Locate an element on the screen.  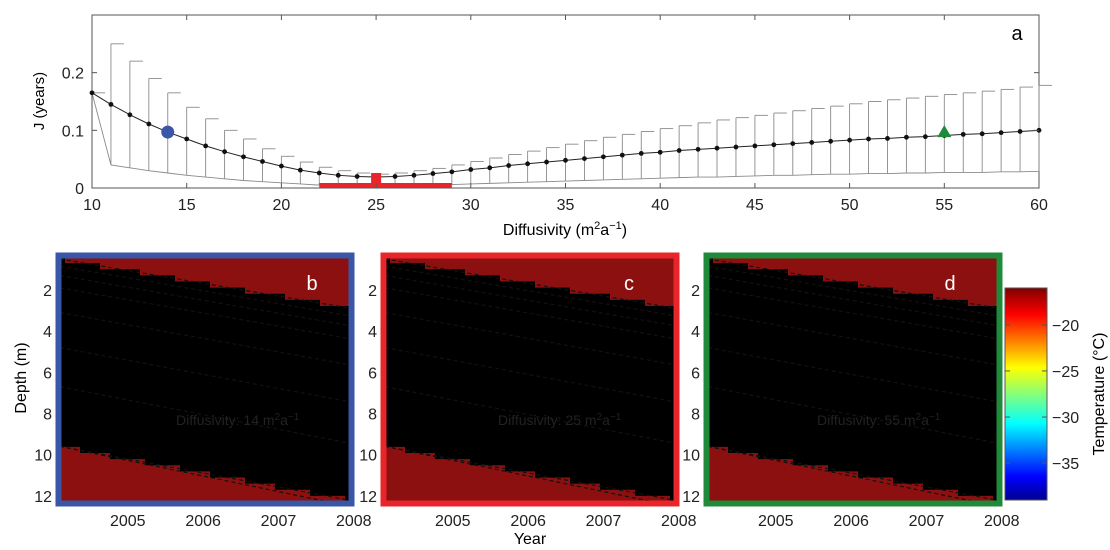
marker-triangle is located at coordinates (944, 131).